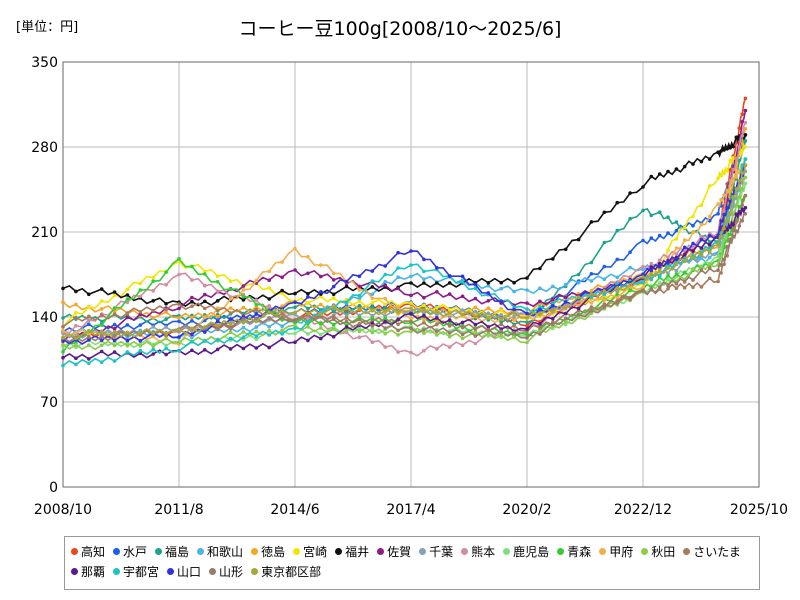  Describe the element at coordinates (225, 551) in the screenshot. I see `legend-label: 和歌山` at that location.